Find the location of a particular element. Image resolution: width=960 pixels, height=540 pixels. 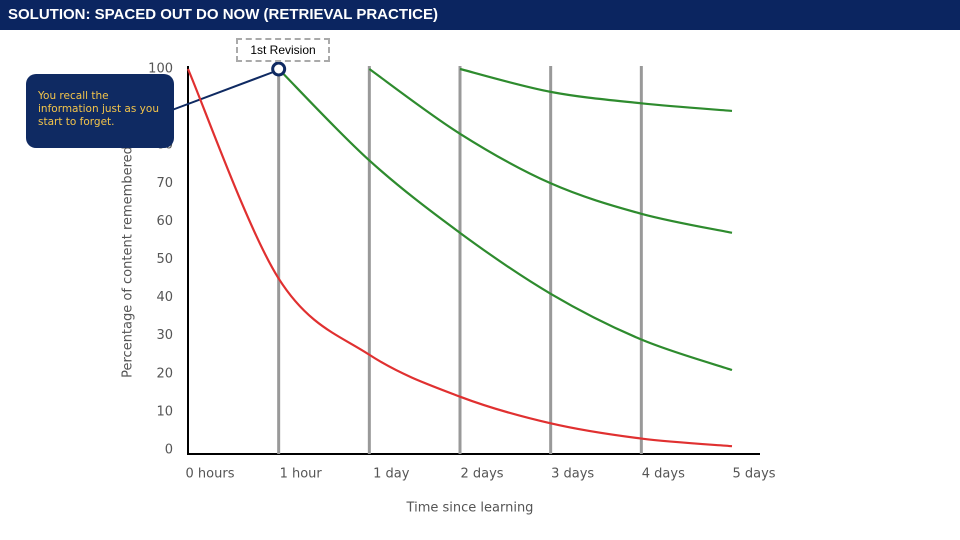

y-tick-label: 50 is located at coordinates (164, 259).